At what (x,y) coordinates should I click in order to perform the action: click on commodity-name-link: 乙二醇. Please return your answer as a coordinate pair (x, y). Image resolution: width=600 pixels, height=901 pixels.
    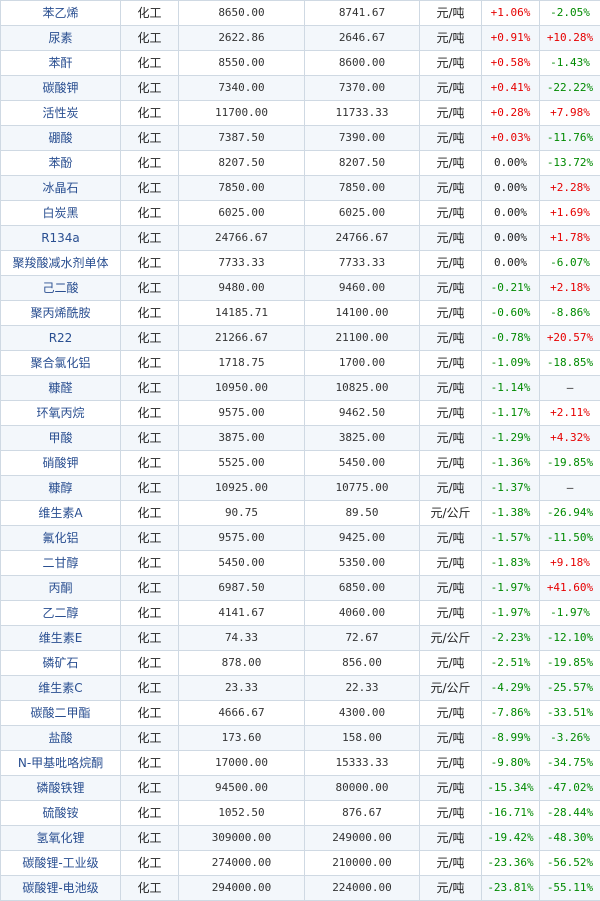
    Looking at the image, I should click on (60, 613).